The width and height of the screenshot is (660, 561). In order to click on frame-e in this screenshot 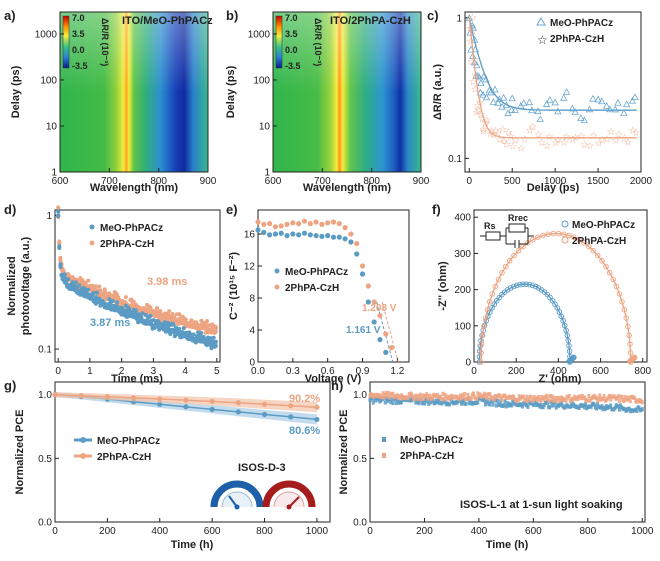, I will do `click(333, 286)`.